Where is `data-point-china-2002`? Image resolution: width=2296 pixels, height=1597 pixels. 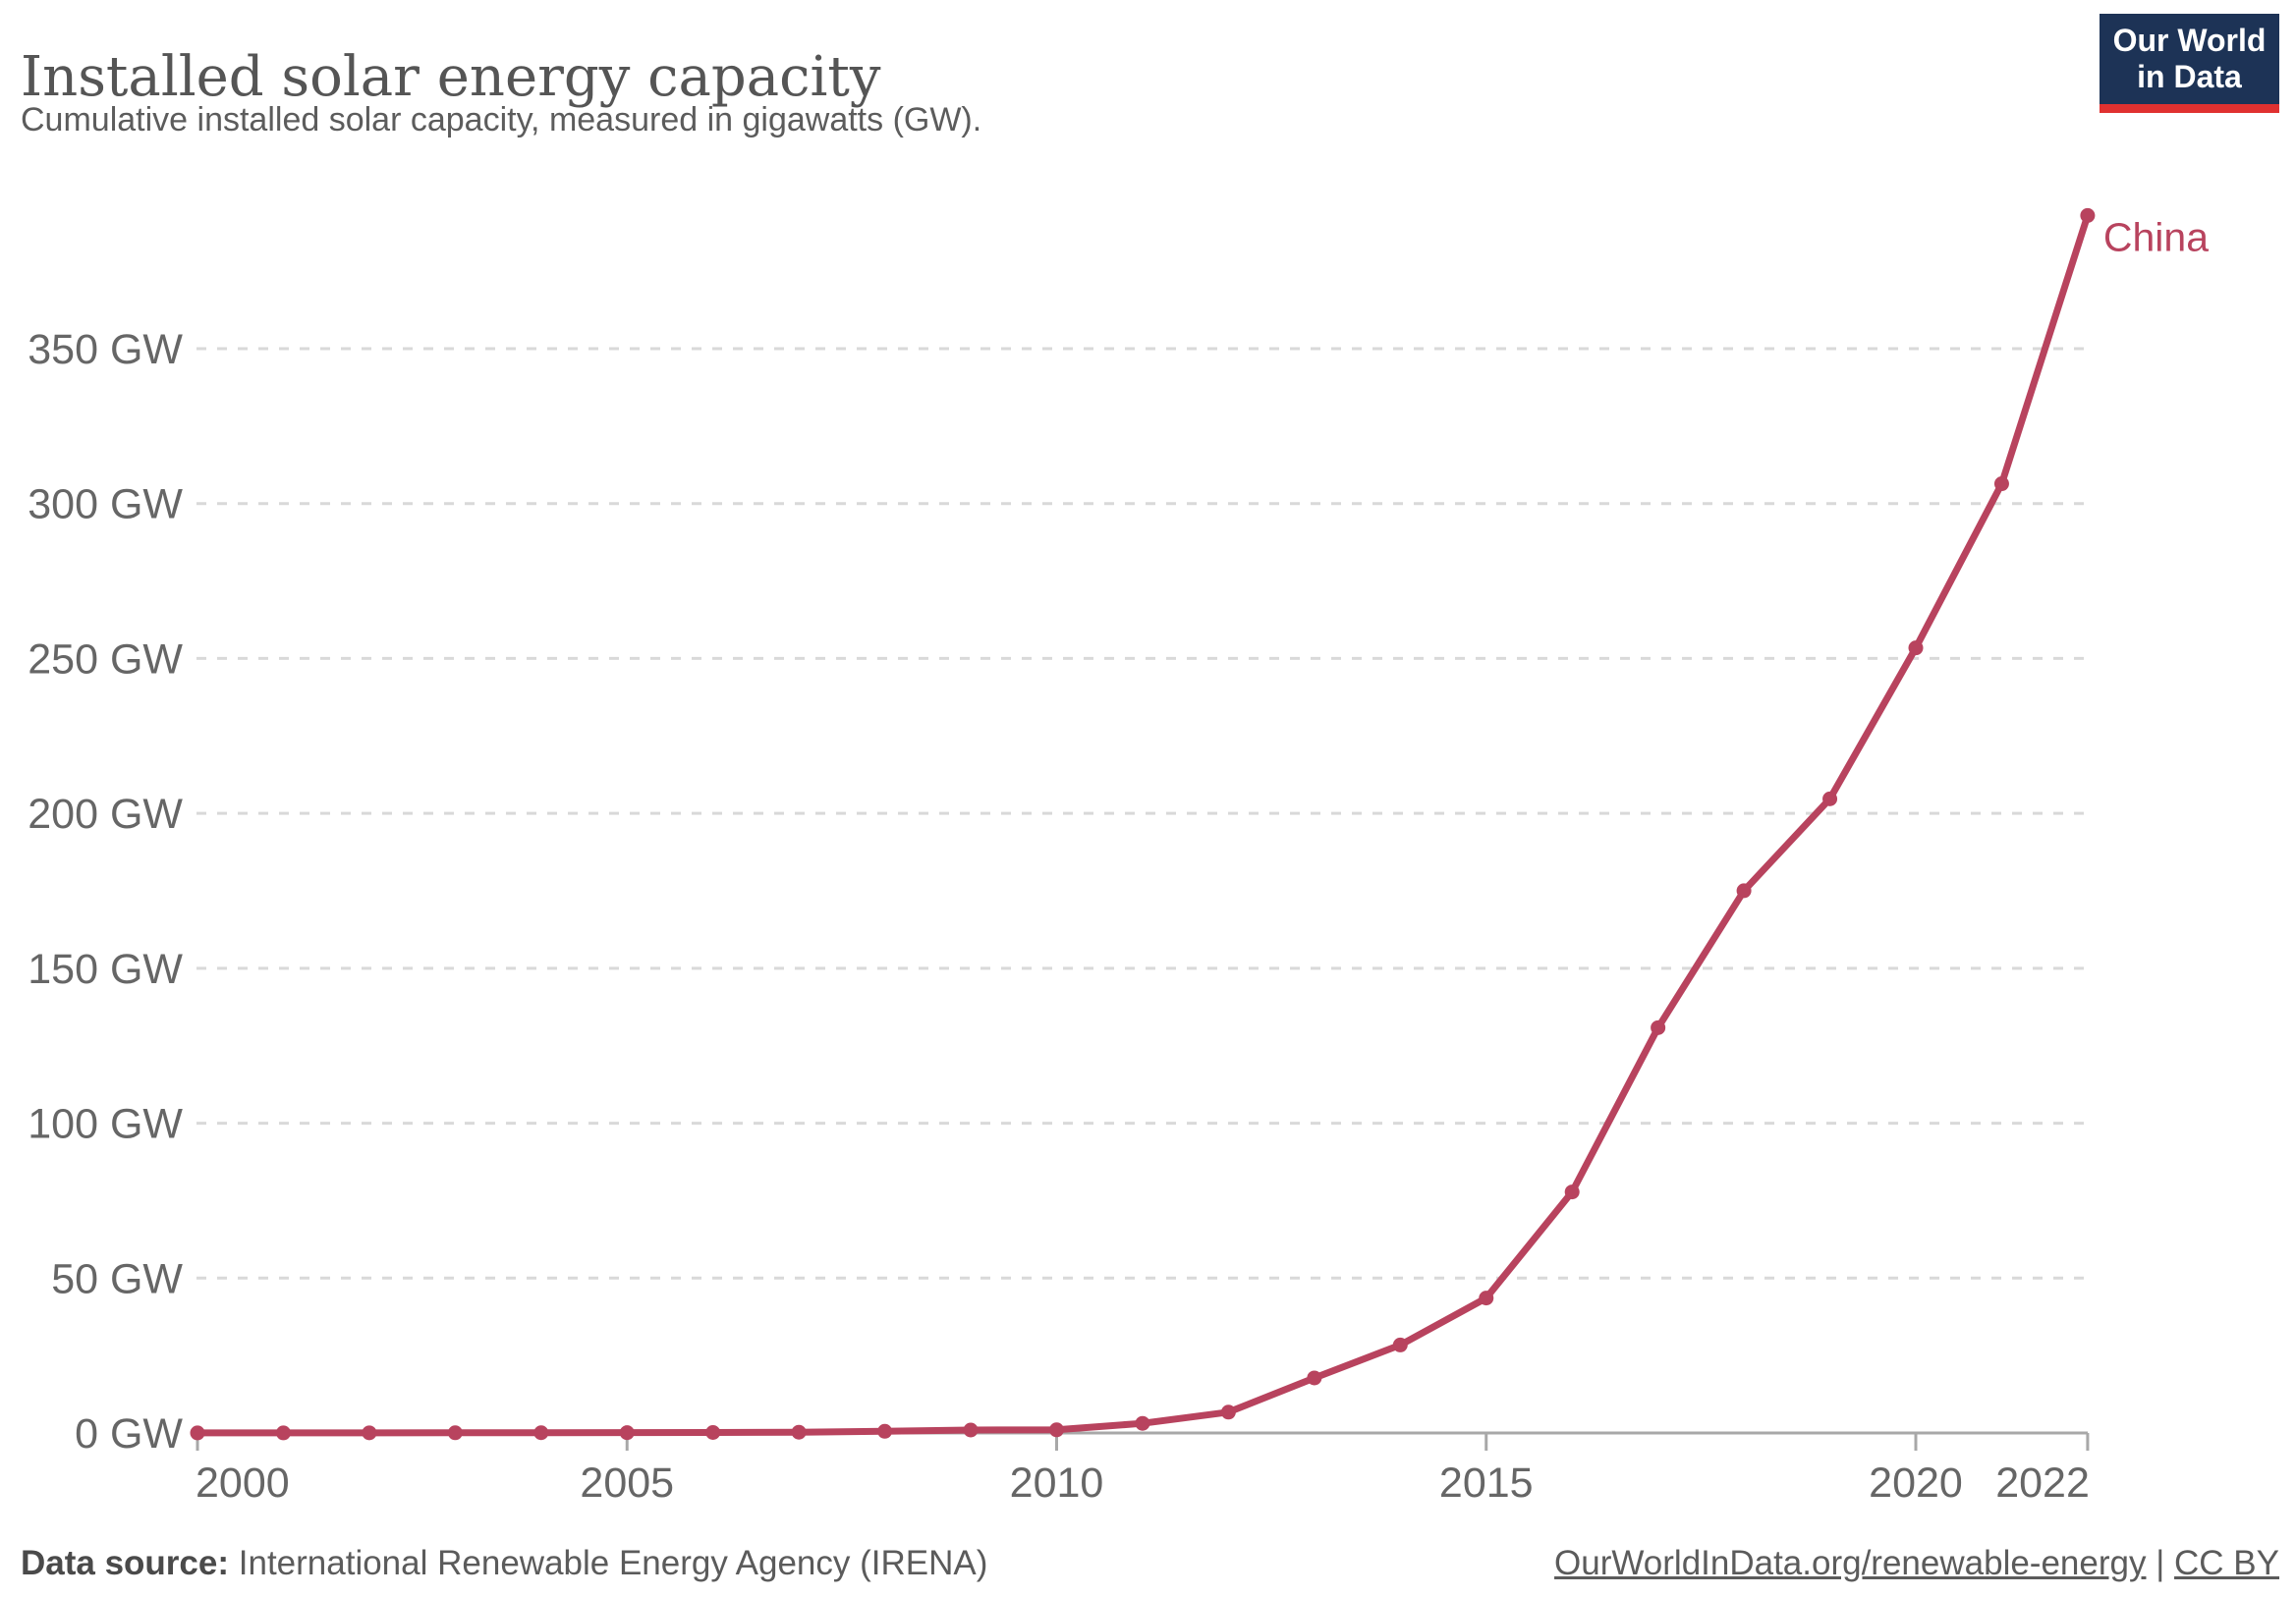
data-point-china-2002 is located at coordinates (369, 1433).